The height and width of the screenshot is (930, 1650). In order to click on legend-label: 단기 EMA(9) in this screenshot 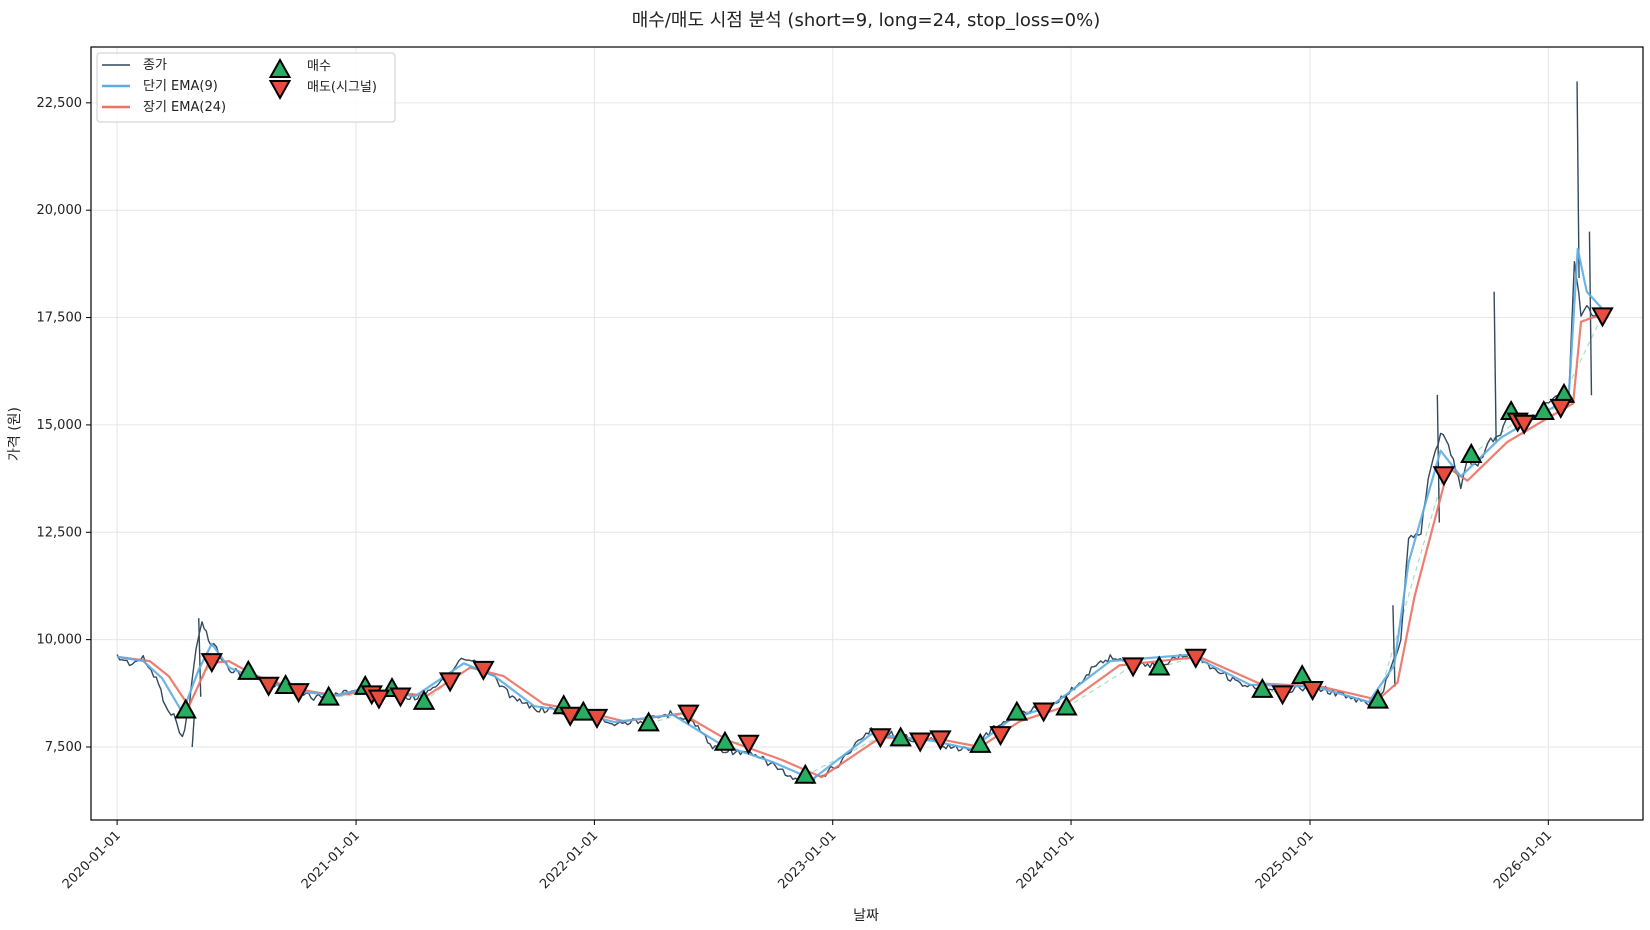, I will do `click(180, 86)`.